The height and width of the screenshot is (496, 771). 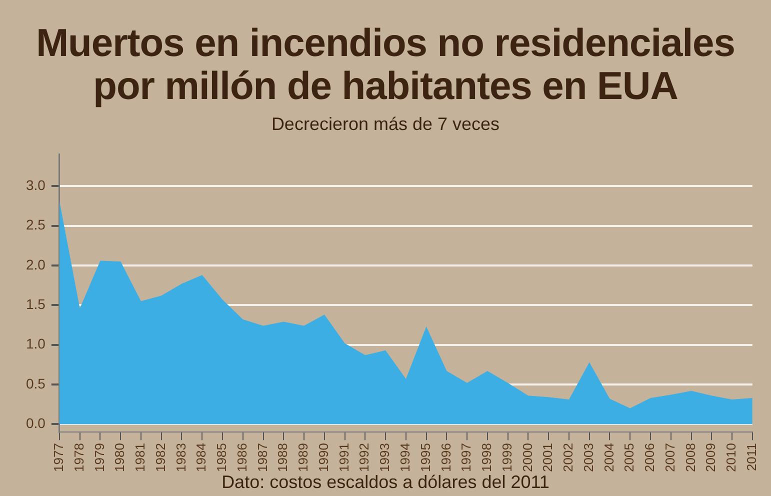 I want to click on x-tick-label: 1977, so click(x=58, y=457).